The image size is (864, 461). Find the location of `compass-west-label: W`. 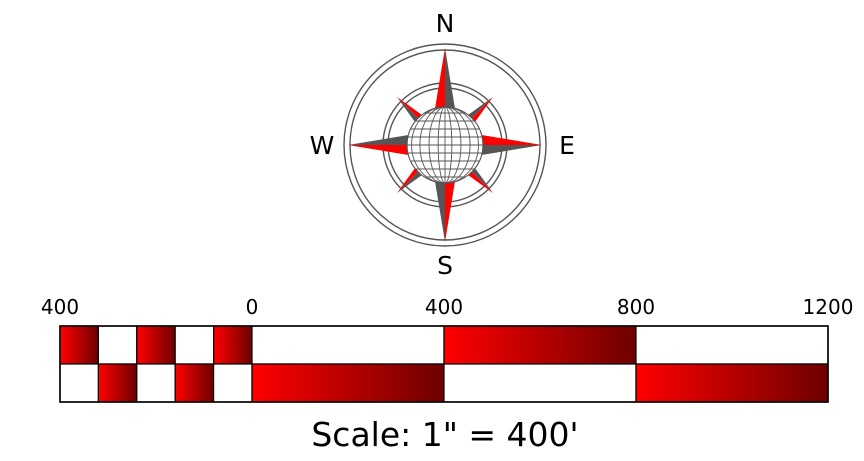

compass-west-label: W is located at coordinates (322, 145).